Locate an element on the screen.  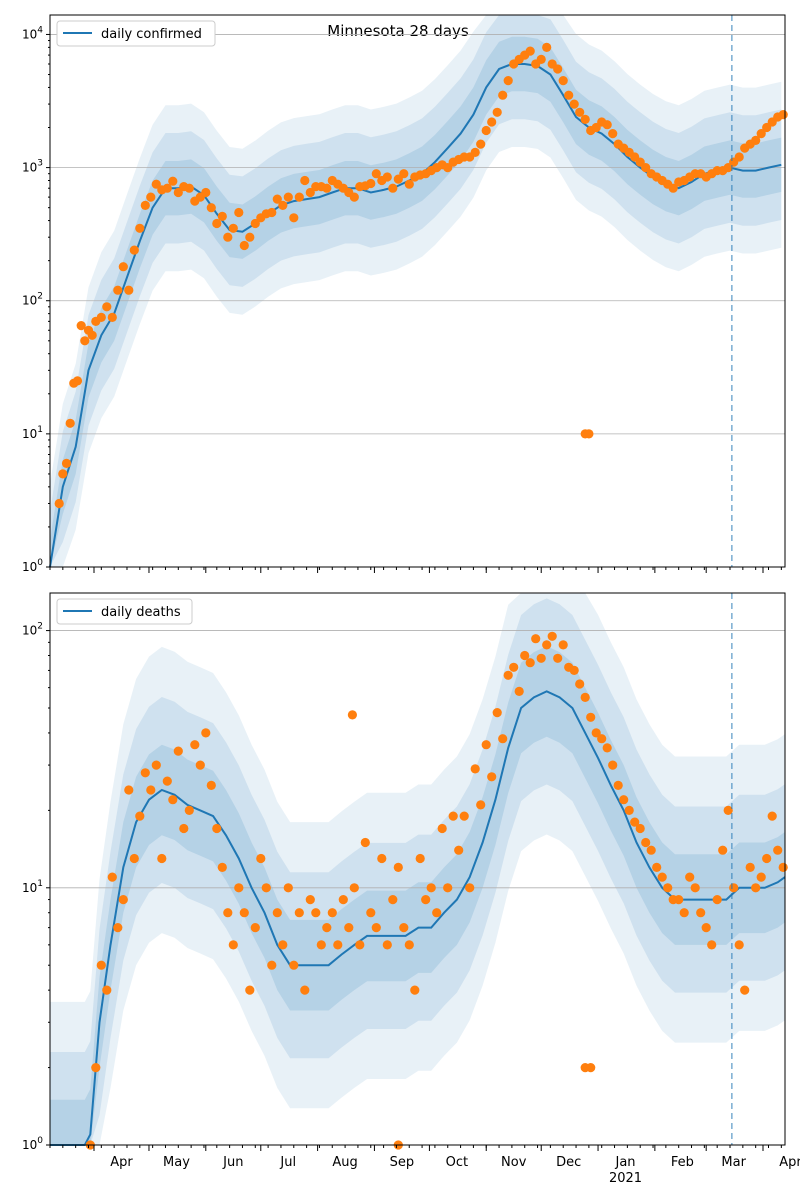
confirmed-legend-box is located at coordinates (136, 33).